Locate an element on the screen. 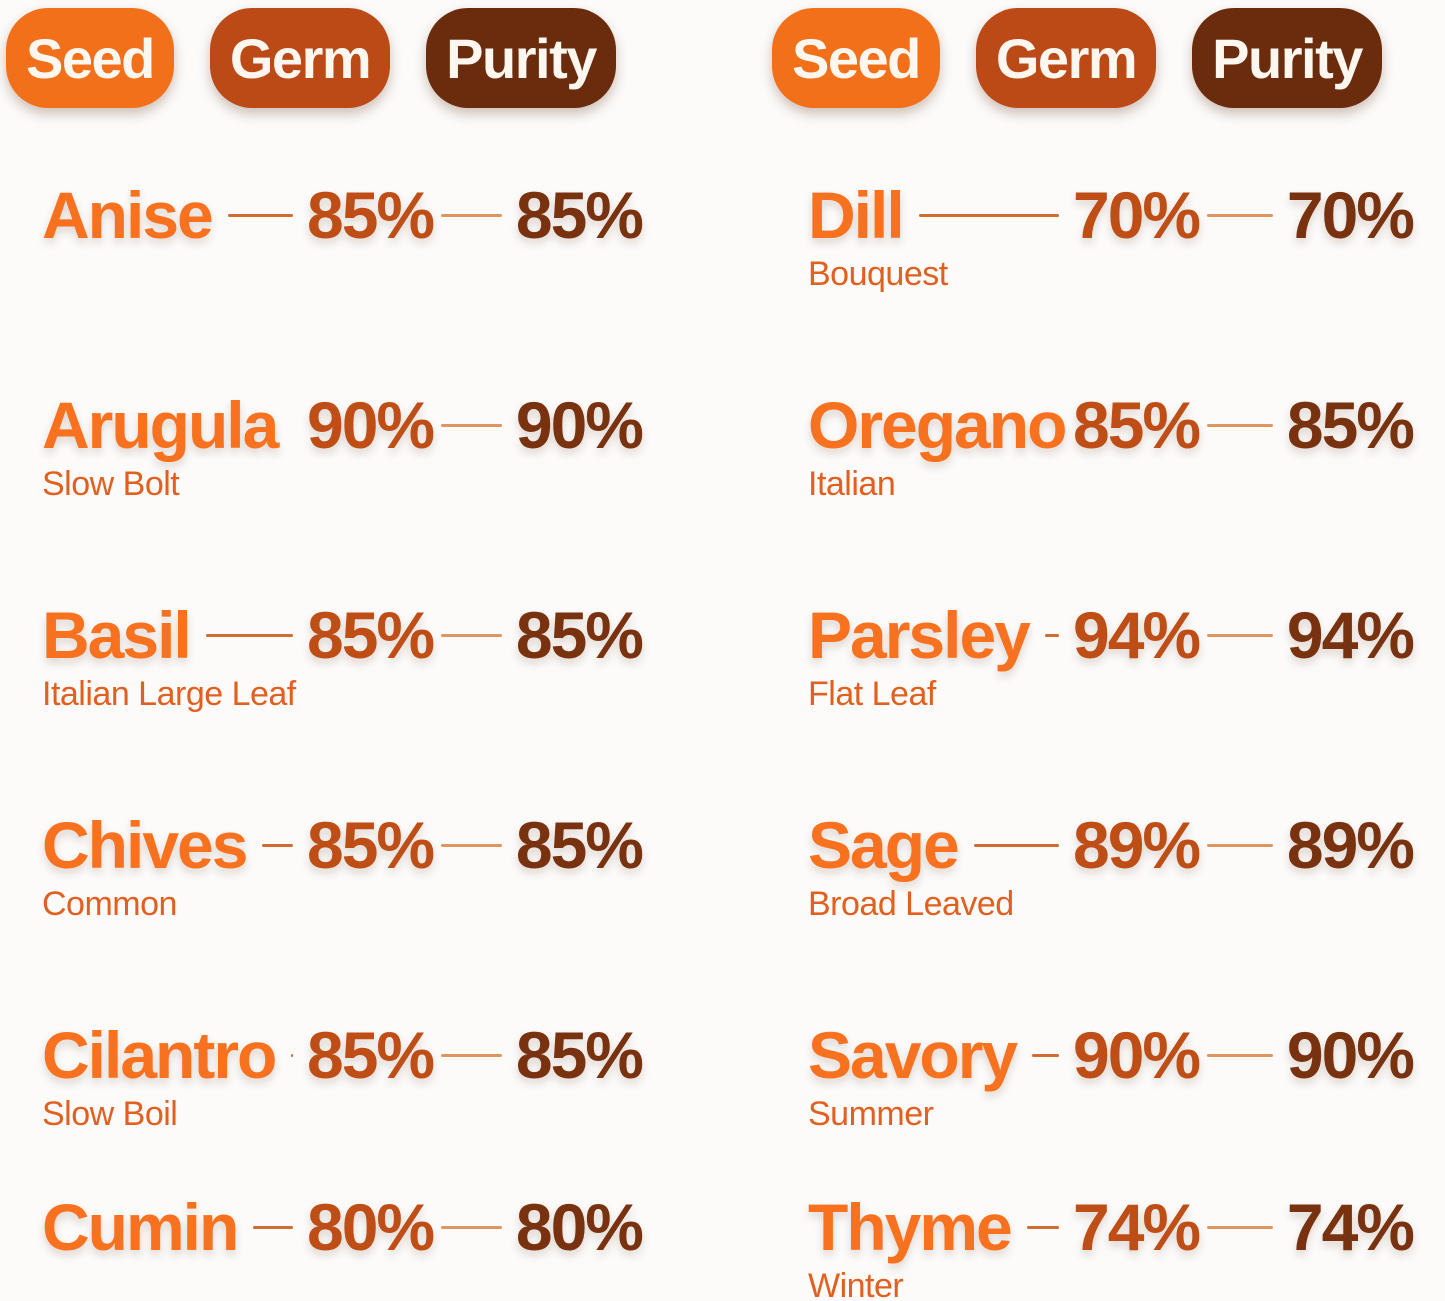 The image size is (1445, 1301). seed-name-cell: Cilantro Slow Boil is located at coordinates (174, 1077).